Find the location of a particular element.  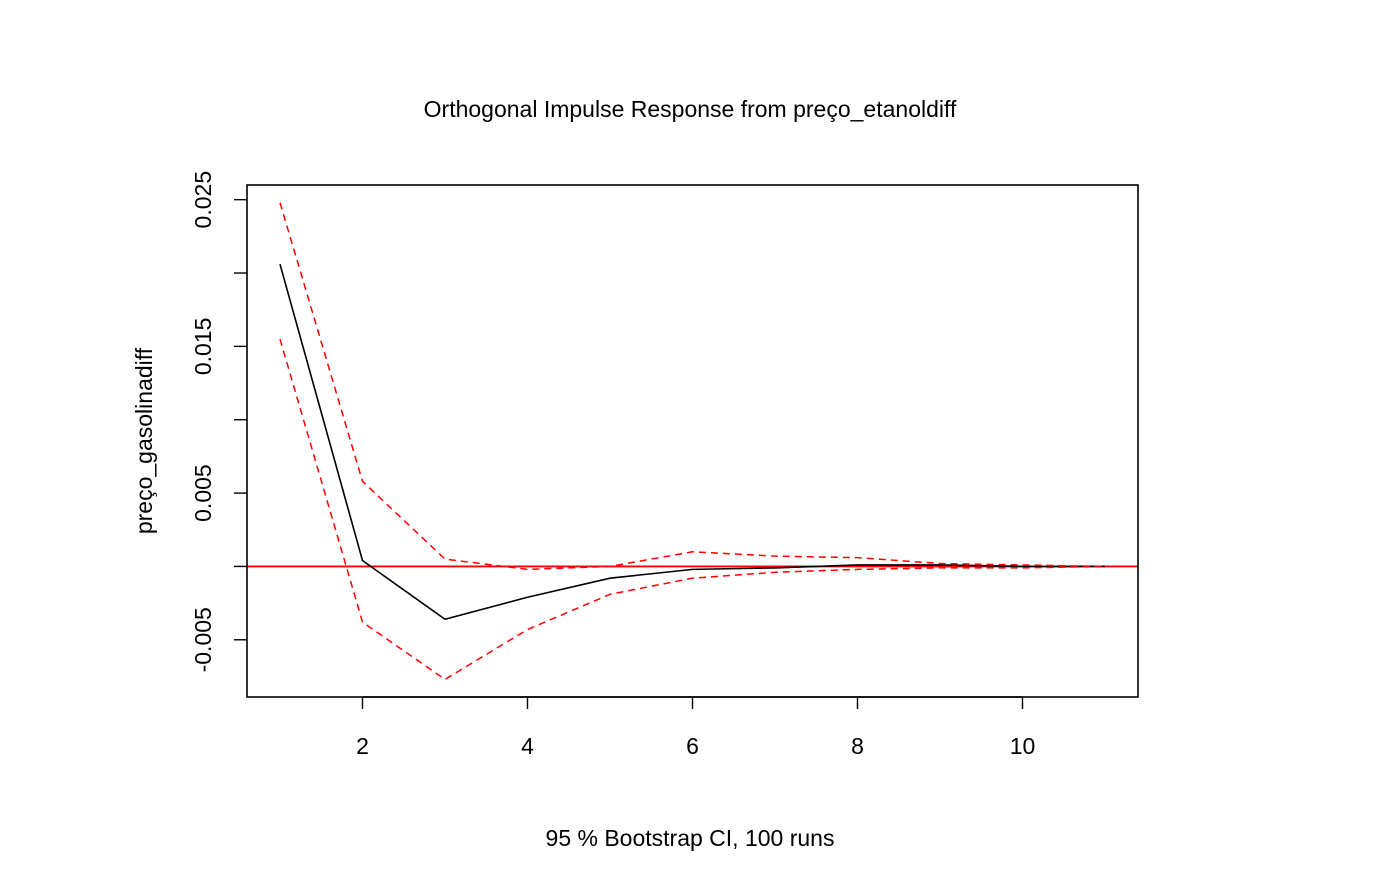

x-tick-label: 10 is located at coordinates (1023, 746).